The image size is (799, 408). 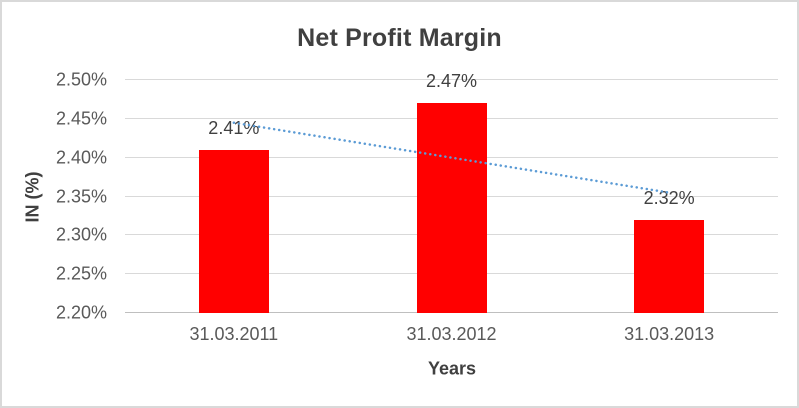 I want to click on y-tick-label: 2.40%, so click(x=81, y=157).